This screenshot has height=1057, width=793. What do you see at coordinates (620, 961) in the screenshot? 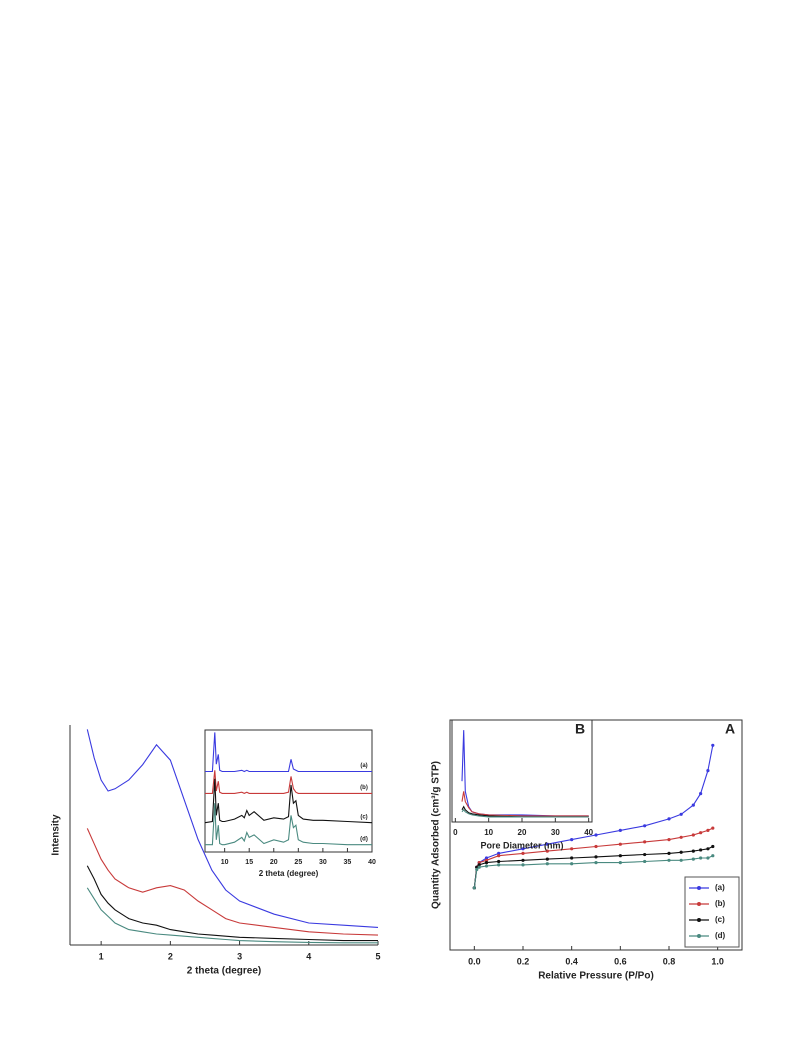
I see `x-tick-label: 0.6` at bounding box center [620, 961].